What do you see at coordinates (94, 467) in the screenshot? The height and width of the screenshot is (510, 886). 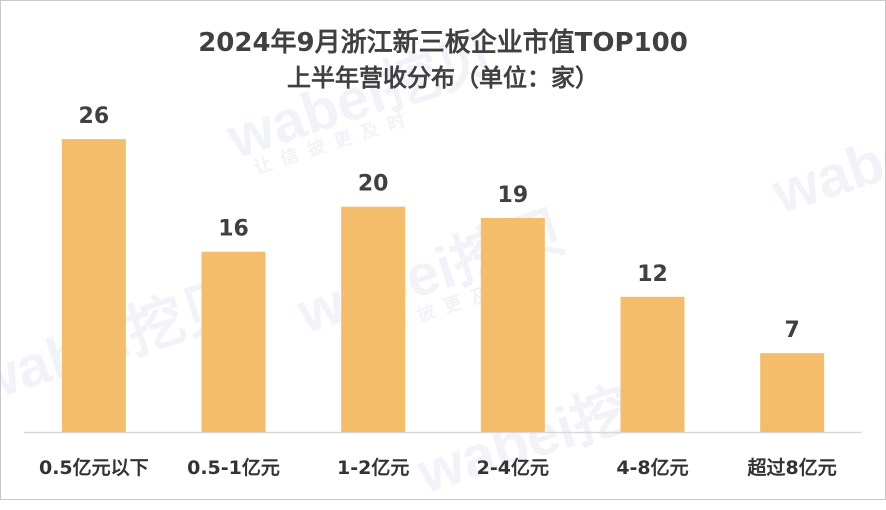 I see `x-tick-label: 0.5亿元以下` at bounding box center [94, 467].